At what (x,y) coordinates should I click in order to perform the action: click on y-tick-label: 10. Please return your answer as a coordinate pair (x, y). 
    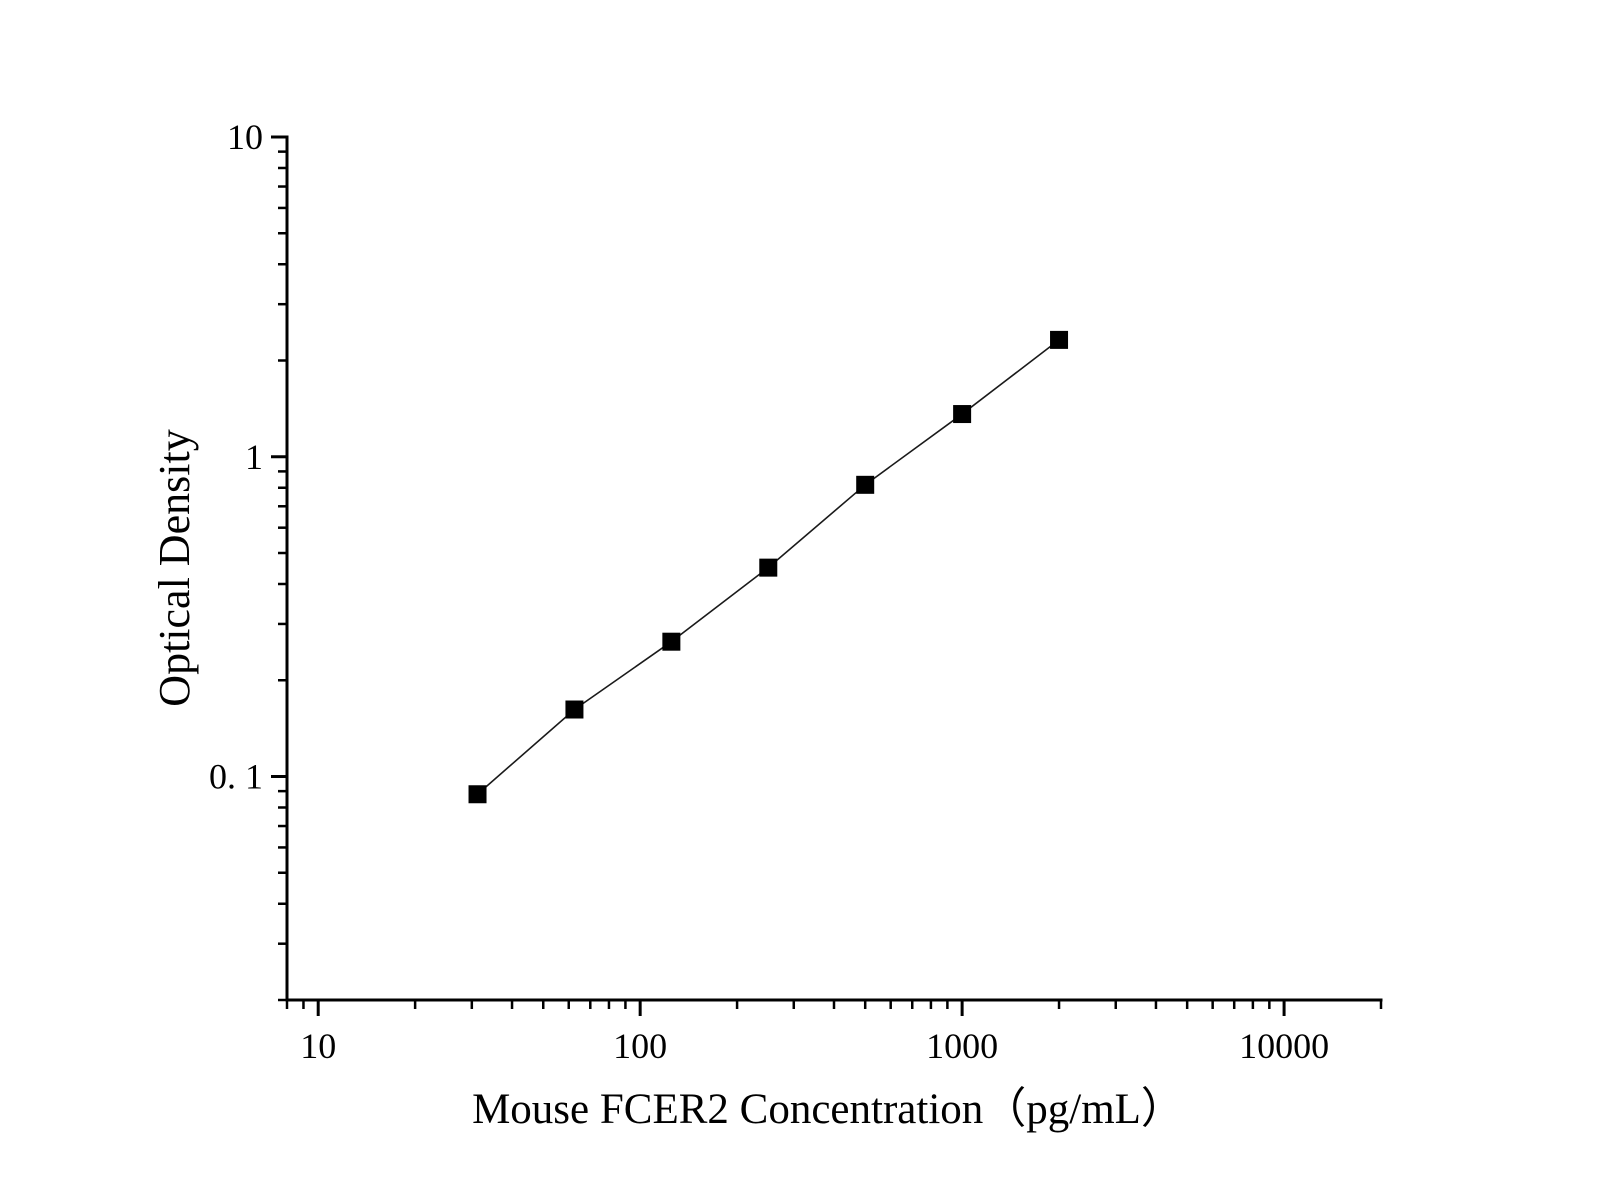
    Looking at the image, I should click on (245, 137).